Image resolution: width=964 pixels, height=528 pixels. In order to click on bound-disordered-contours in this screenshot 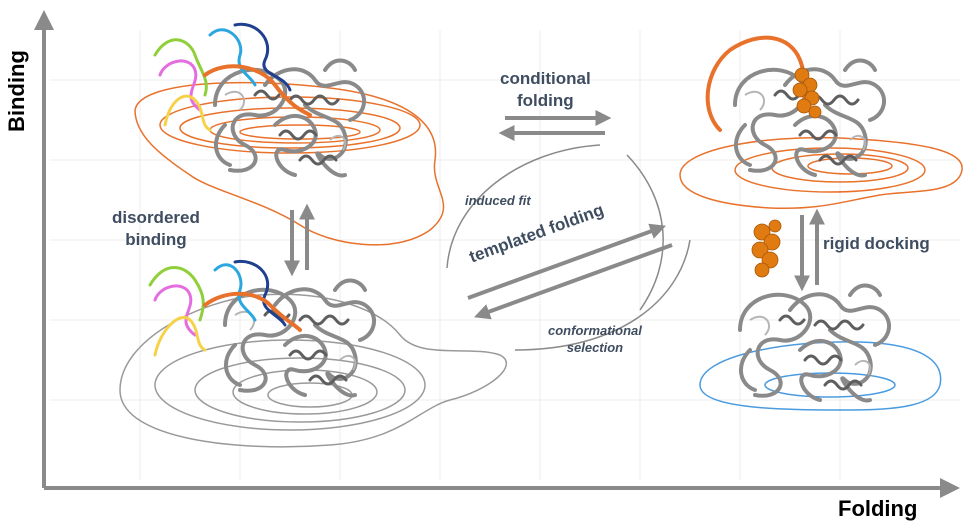, I will do `click(289, 163)`.